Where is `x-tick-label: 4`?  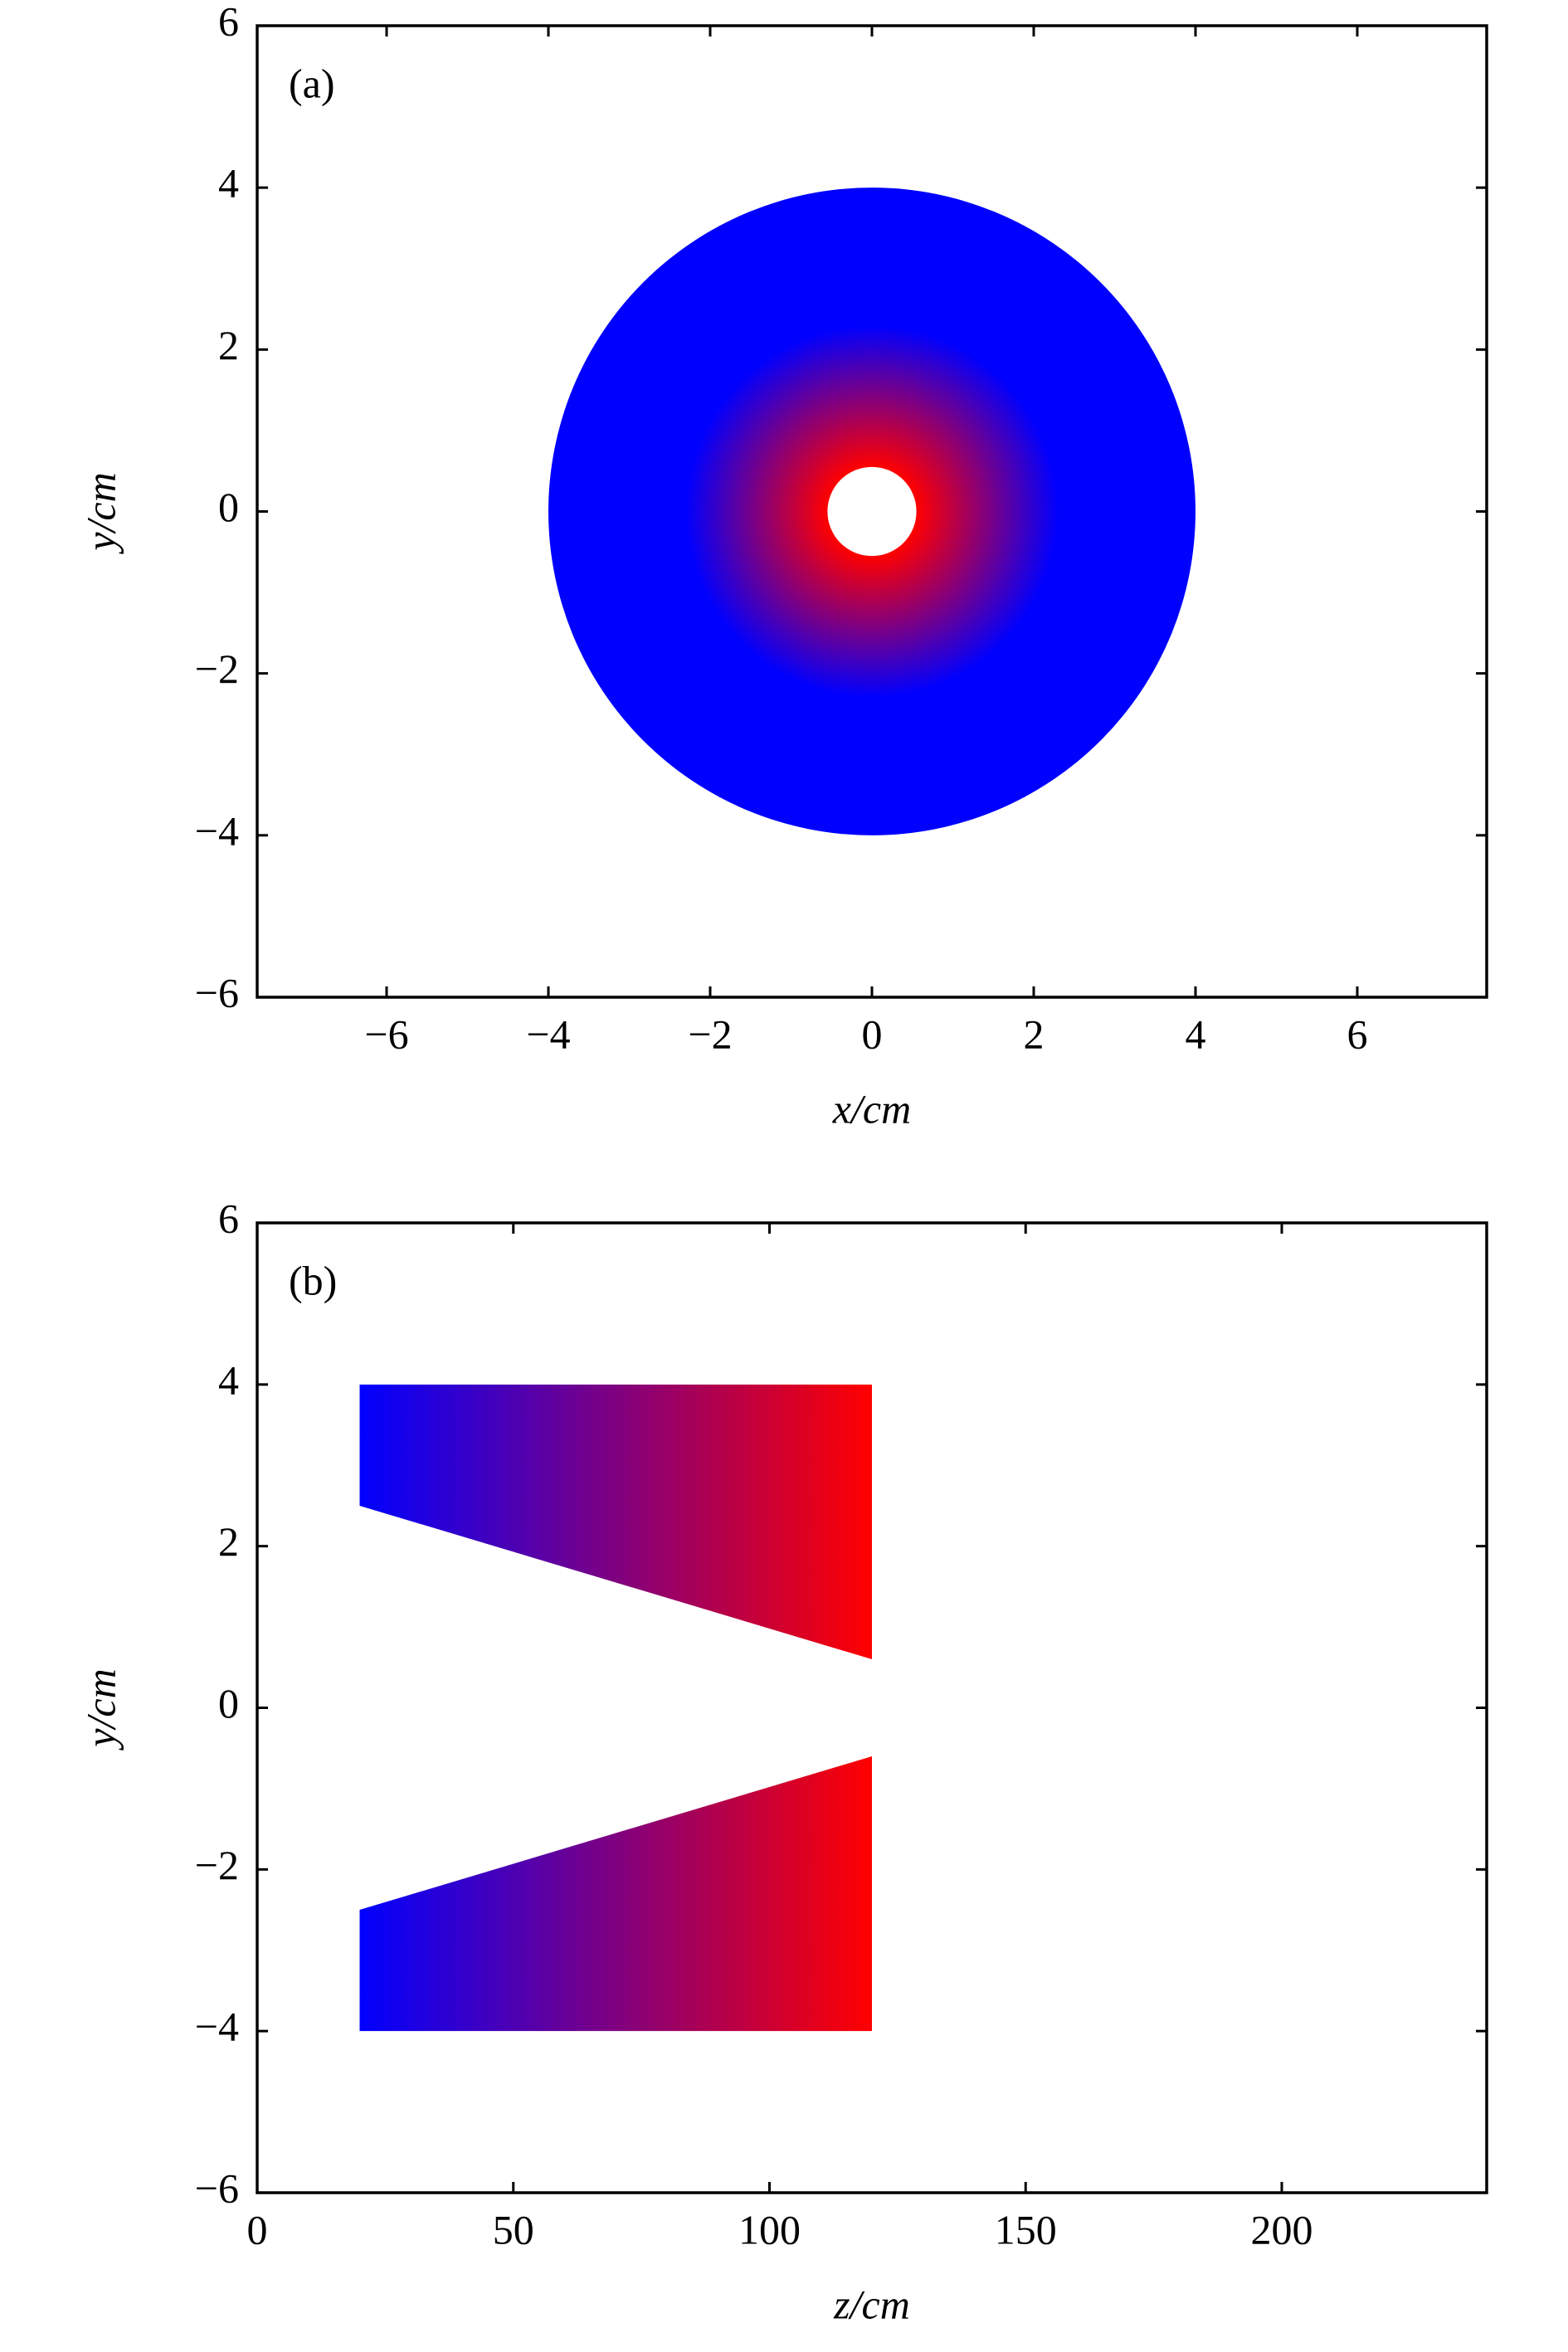 x-tick-label: 4 is located at coordinates (1196, 1033).